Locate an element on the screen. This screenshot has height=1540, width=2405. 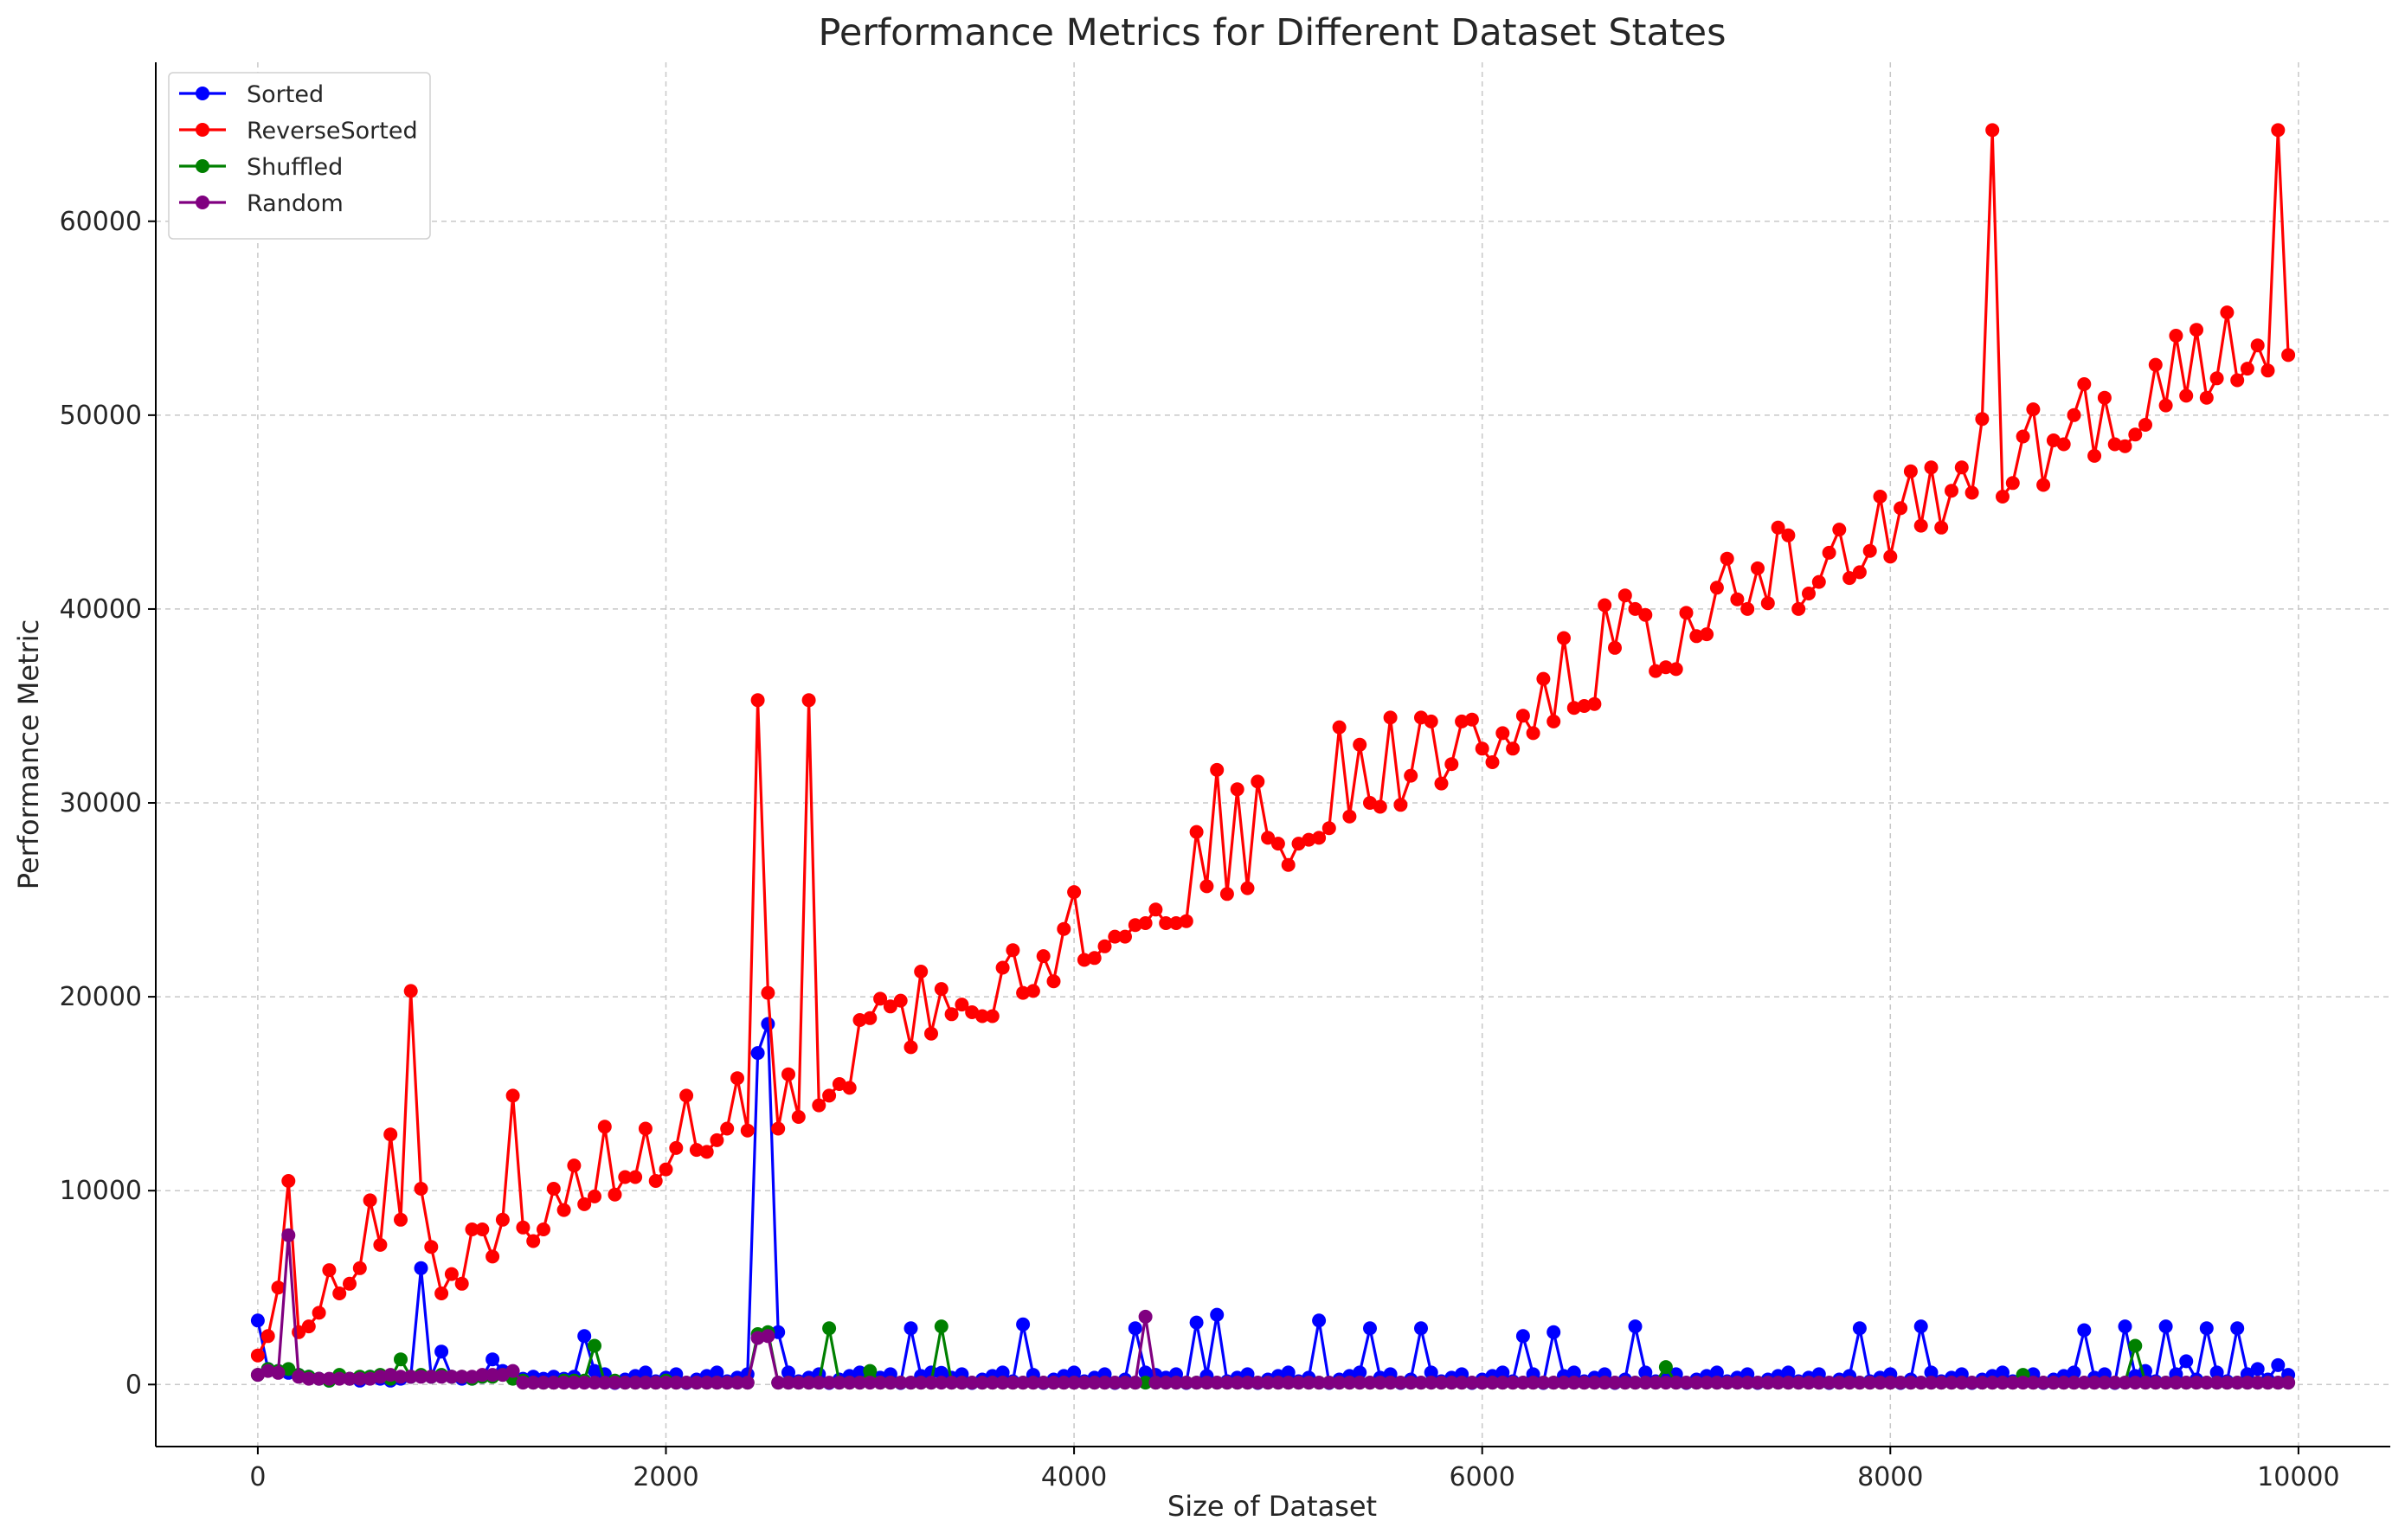
x-tick-label: 0 is located at coordinates (257, 1477).